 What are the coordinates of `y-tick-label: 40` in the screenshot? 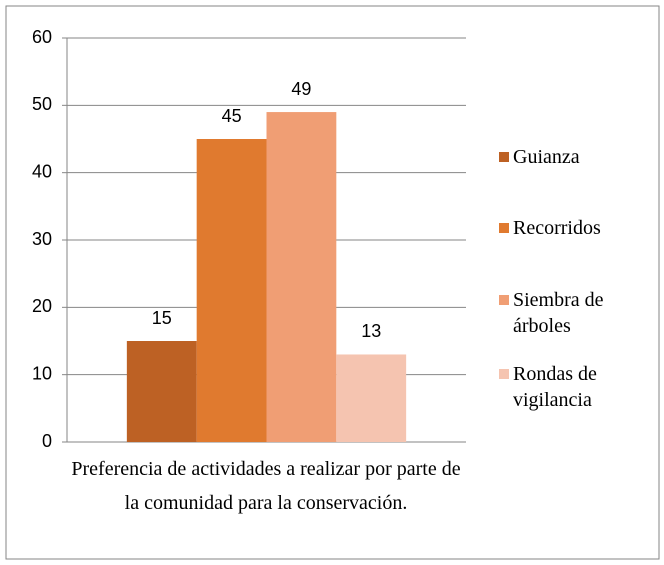 It's located at (42, 171).